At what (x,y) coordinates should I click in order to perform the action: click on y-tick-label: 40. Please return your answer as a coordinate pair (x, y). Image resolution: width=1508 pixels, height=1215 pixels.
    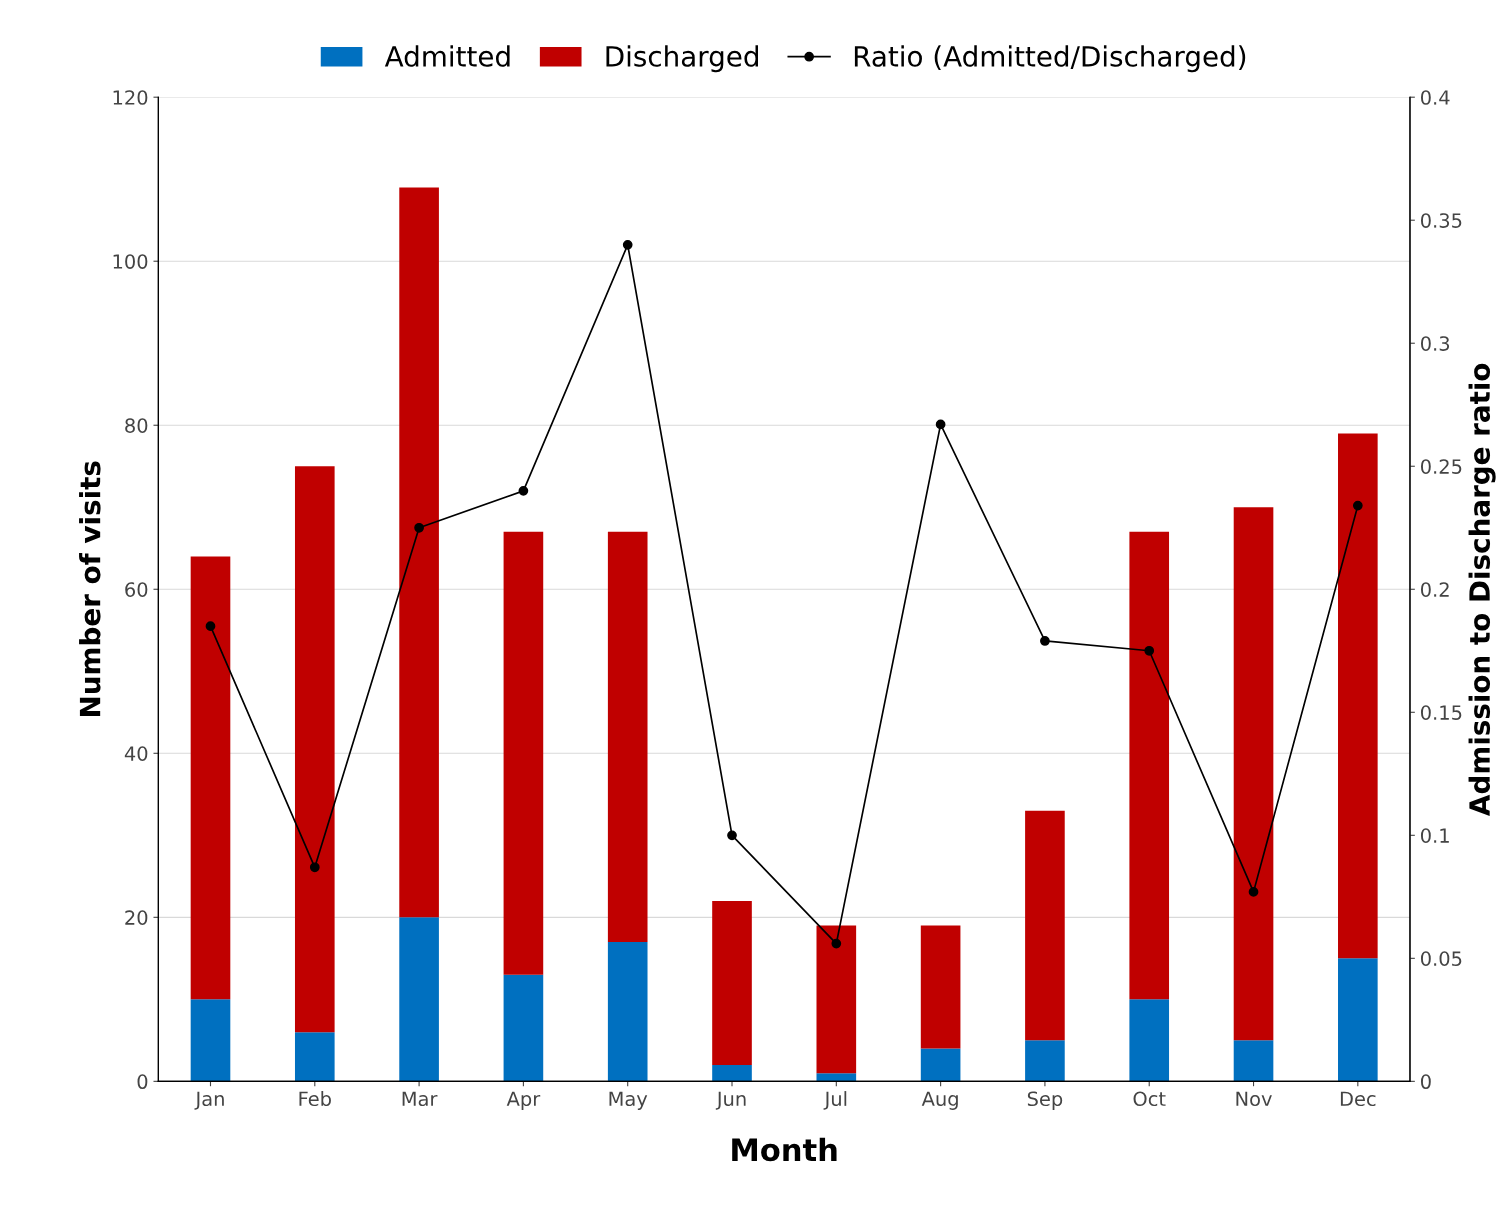
    Looking at the image, I should click on (136, 753).